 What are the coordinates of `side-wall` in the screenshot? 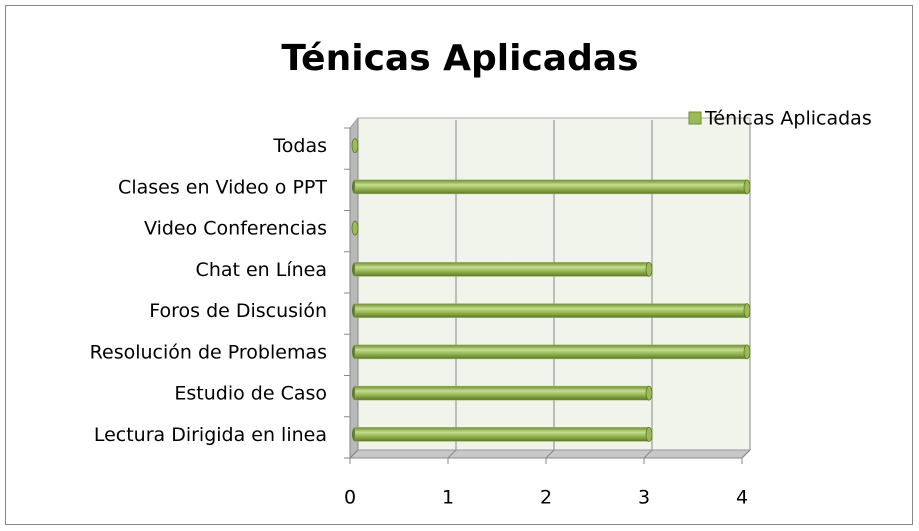 It's located at (354, 288).